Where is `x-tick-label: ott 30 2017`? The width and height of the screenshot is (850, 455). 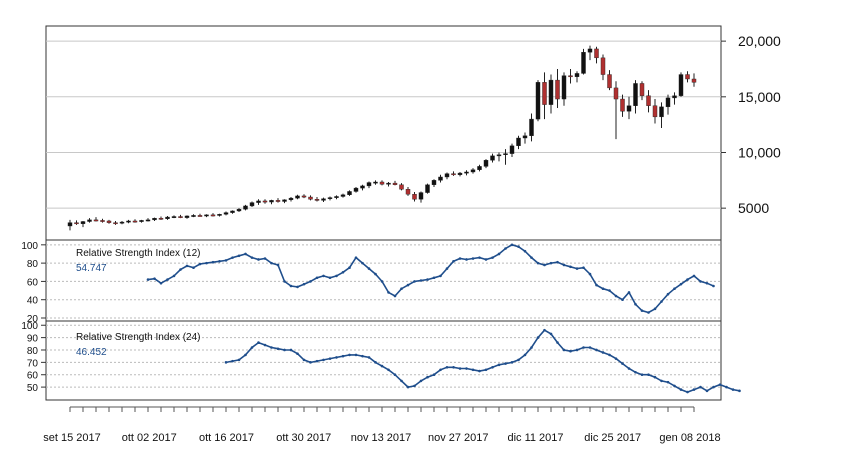
x-tick-label: ott 30 2017 is located at coordinates (303, 438).